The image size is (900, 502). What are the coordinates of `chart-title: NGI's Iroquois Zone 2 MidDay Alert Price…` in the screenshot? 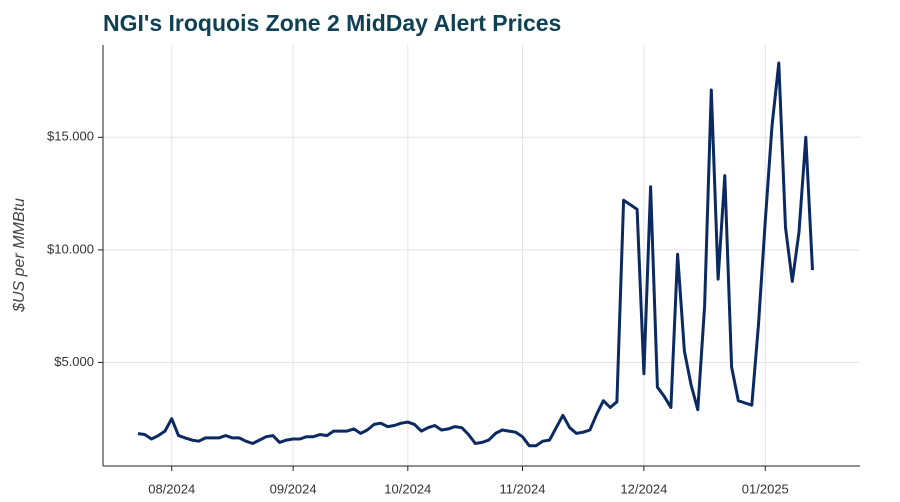 It's located at (332, 23).